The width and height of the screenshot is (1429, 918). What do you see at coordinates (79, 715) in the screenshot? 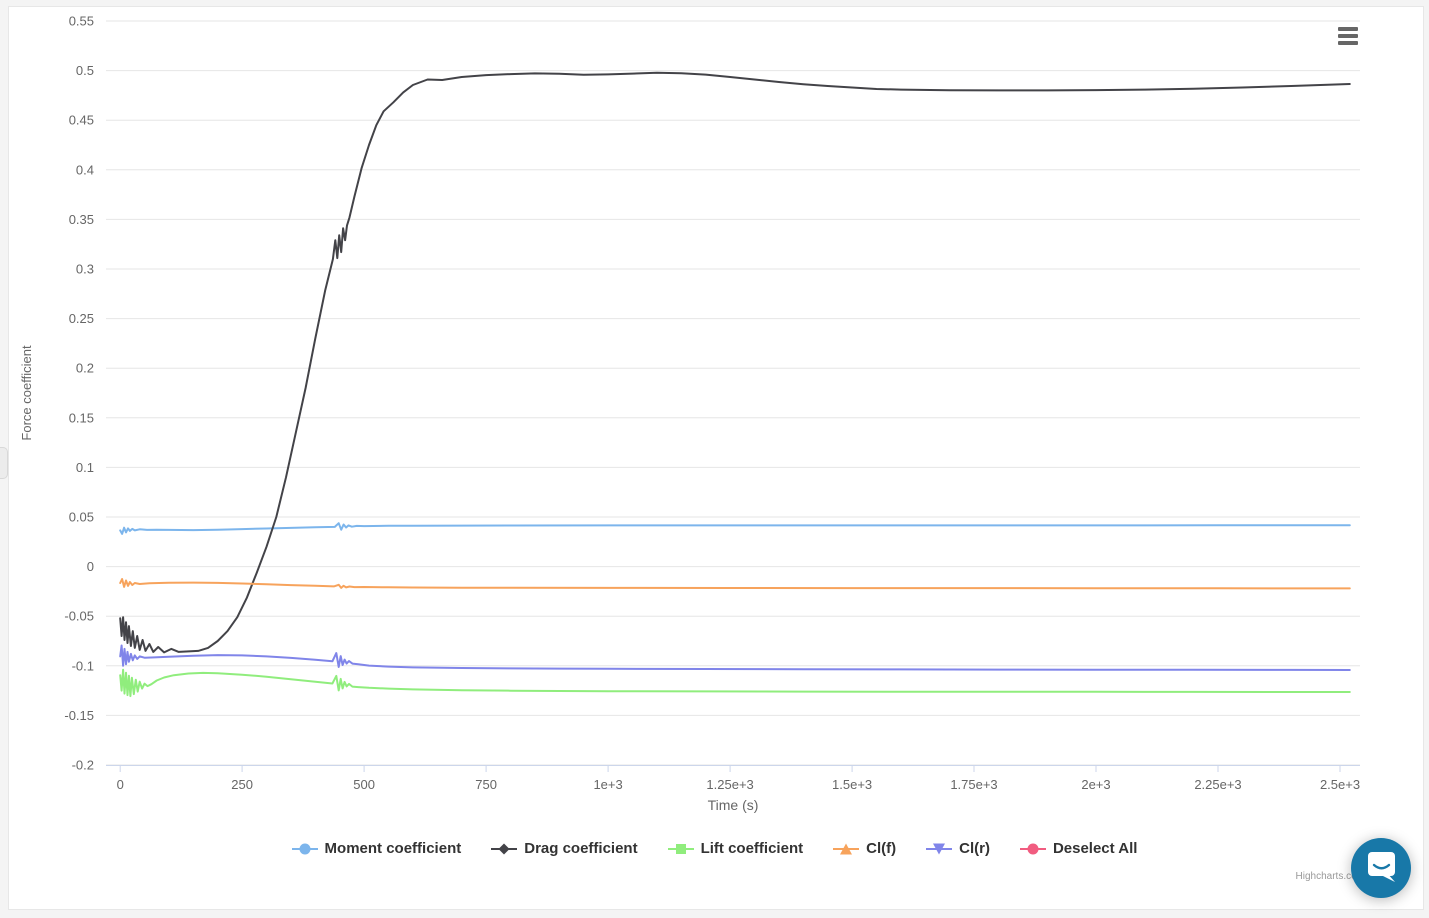
I see `y-tick-label: -0.15` at bounding box center [79, 715].